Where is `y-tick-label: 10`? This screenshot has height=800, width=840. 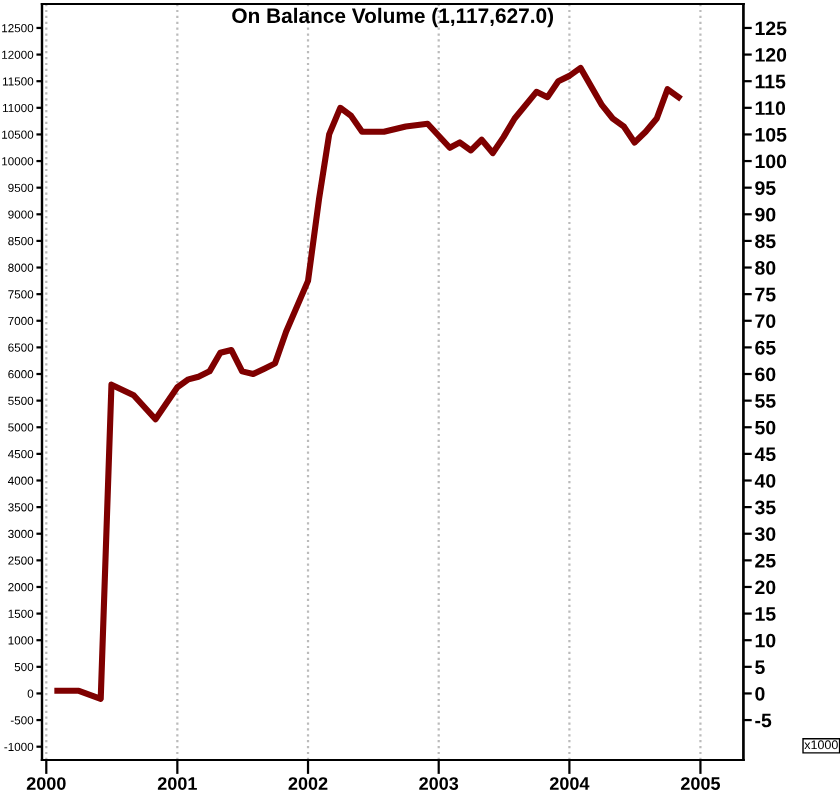
y-tick-label: 10 is located at coordinates (765, 640).